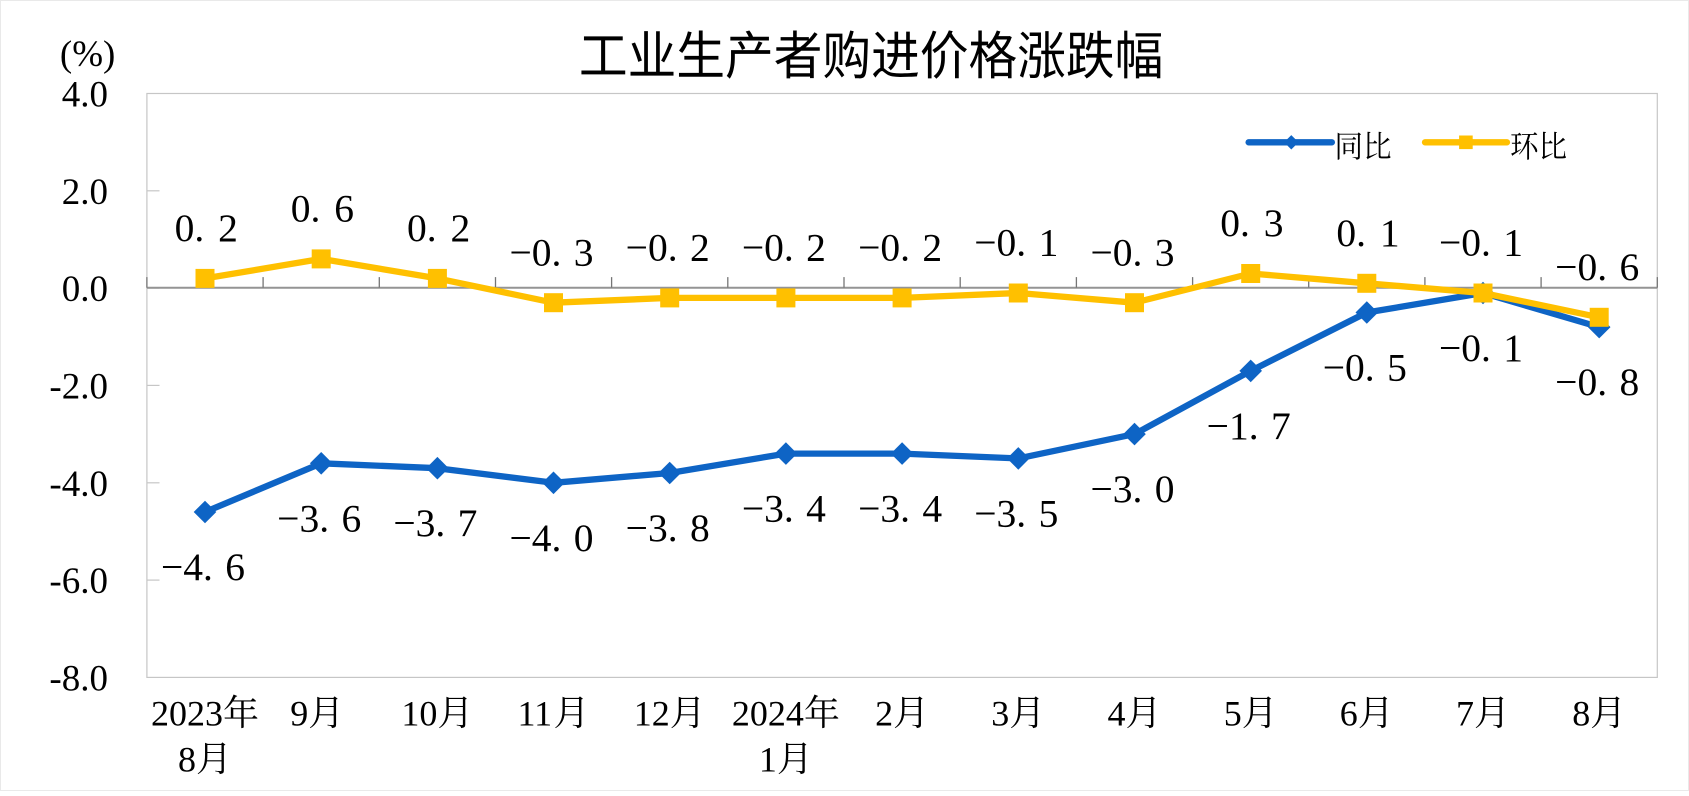  I want to click on svg-text: 10, so click(419, 713).